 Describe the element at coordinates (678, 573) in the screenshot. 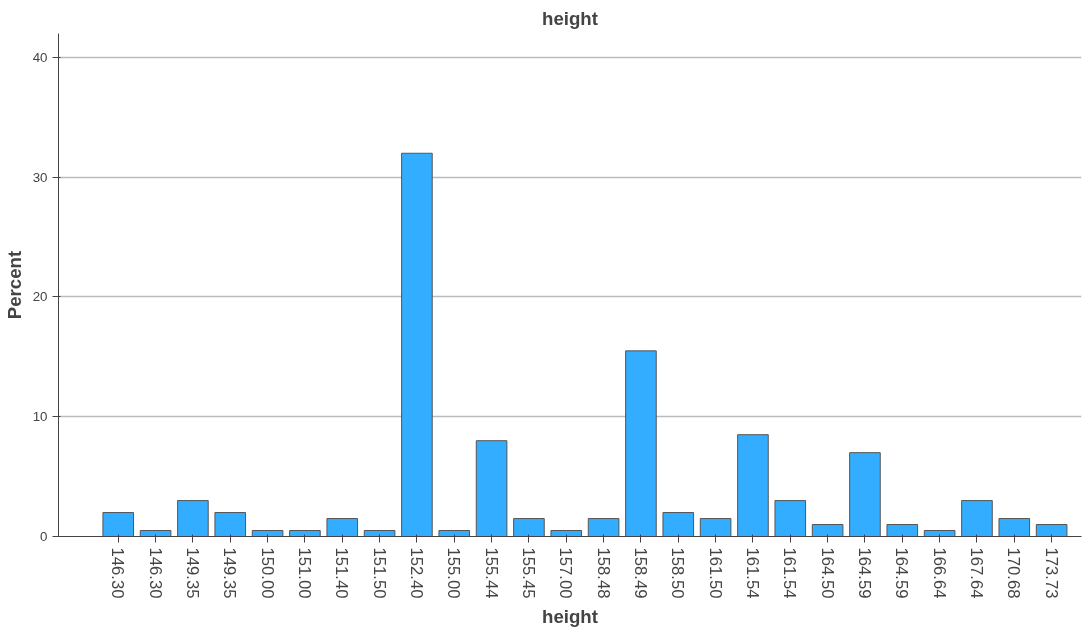

I see `x-tick-label: 158.50` at that location.